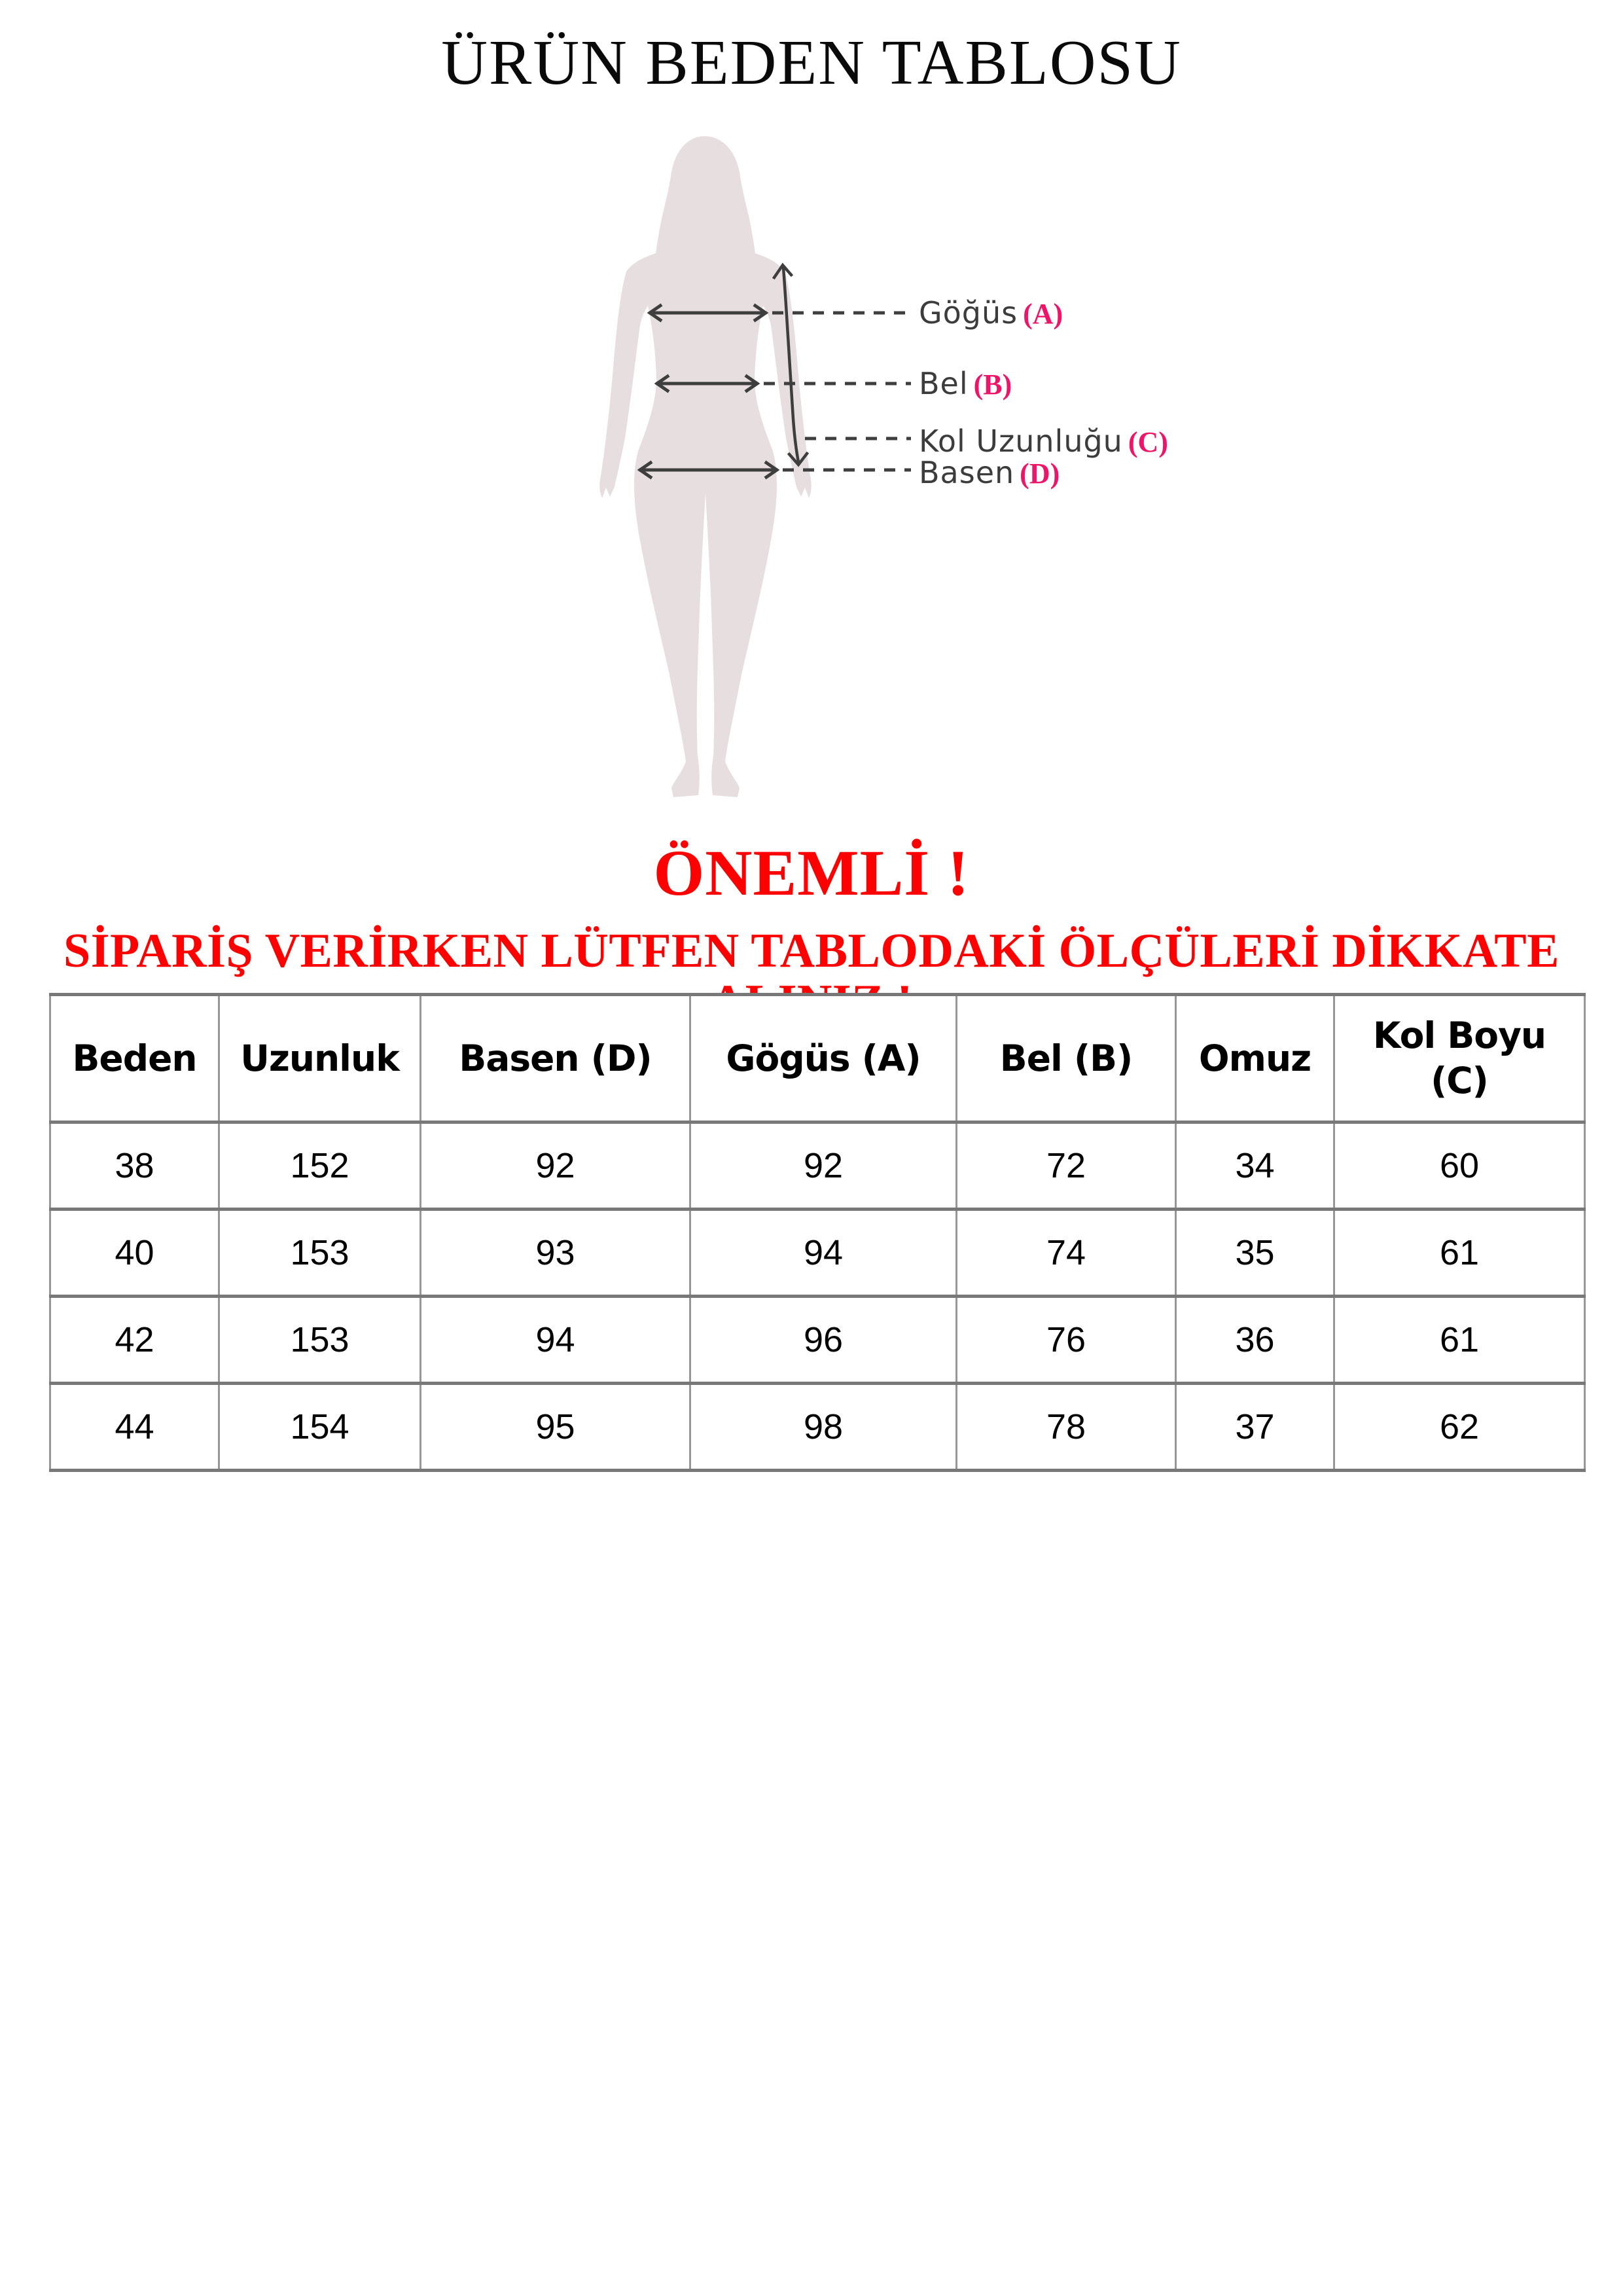  What do you see at coordinates (823, 1340) in the screenshot?
I see `cell-chest: 96` at bounding box center [823, 1340].